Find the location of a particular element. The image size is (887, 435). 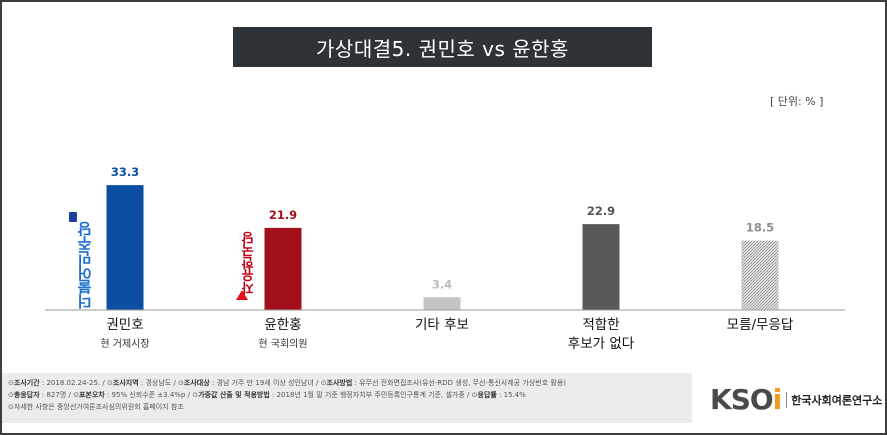

footnote-line-2-value-2: 95% 신뢰수준 ±3.4%p is located at coordinates (148, 395).